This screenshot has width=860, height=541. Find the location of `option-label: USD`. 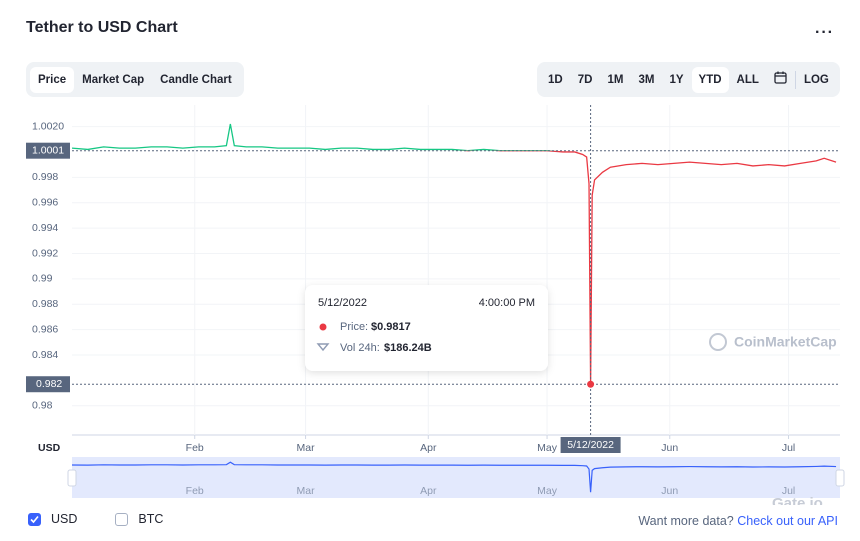

option-label: USD is located at coordinates (64, 519).